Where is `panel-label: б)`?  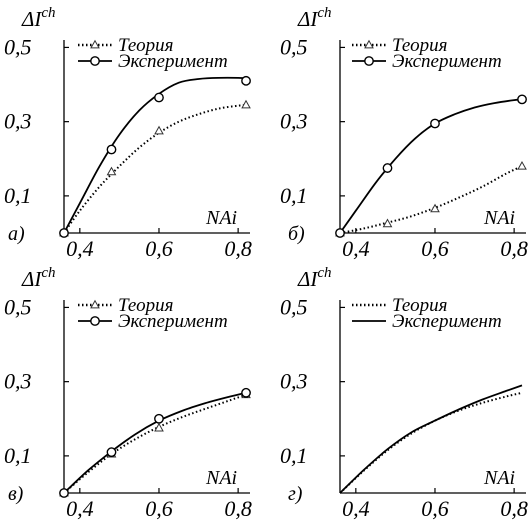 panel-label: б) is located at coordinates (296, 234).